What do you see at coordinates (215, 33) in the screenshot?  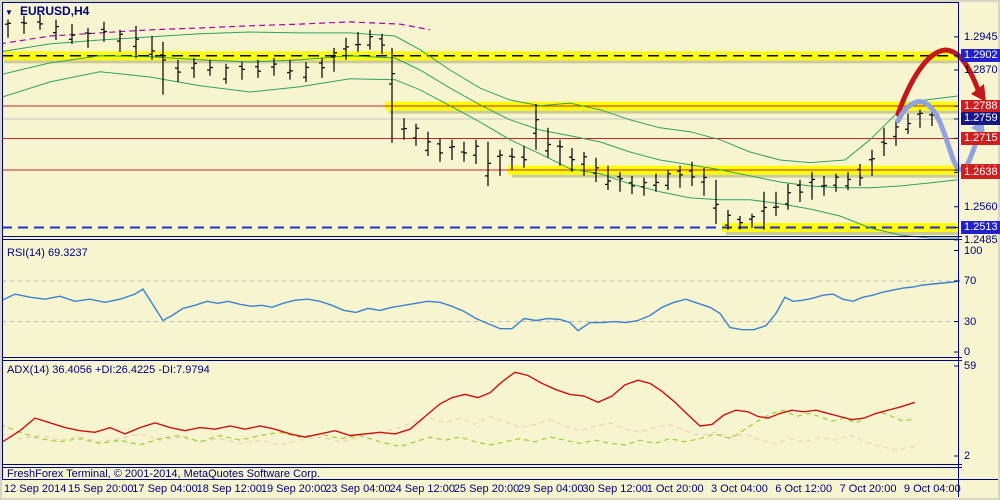 I see `ma-dashed-line` at bounding box center [215, 33].